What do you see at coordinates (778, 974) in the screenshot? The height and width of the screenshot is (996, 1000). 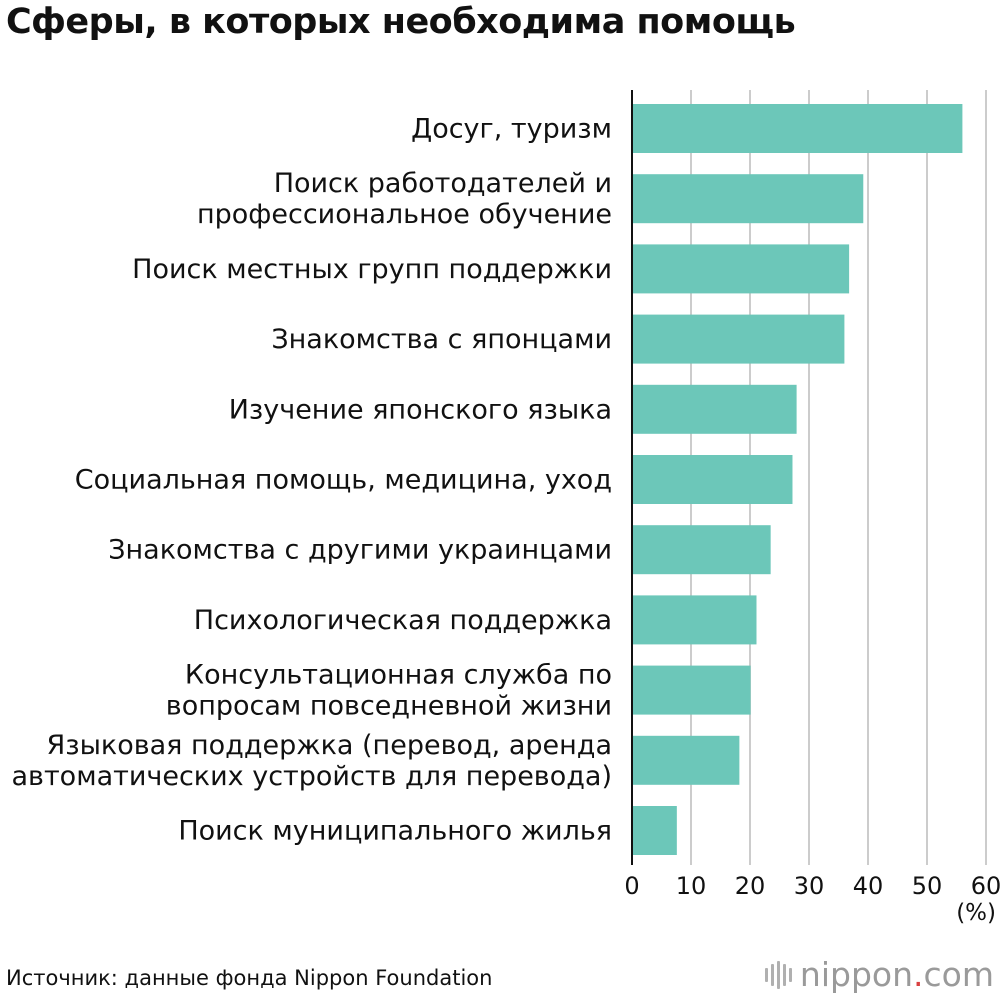 I see `nippon-logo-icon` at bounding box center [778, 974].